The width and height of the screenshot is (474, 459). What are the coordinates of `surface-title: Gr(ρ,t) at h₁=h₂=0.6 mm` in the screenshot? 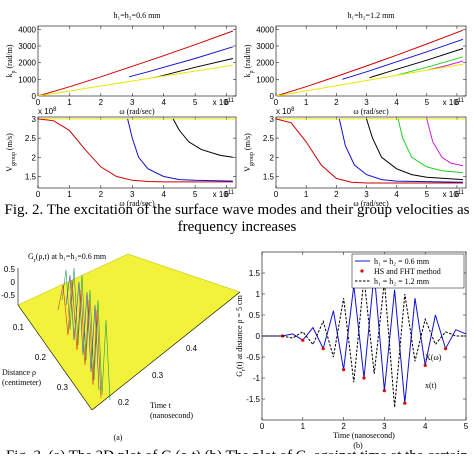 It's located at (67, 258).